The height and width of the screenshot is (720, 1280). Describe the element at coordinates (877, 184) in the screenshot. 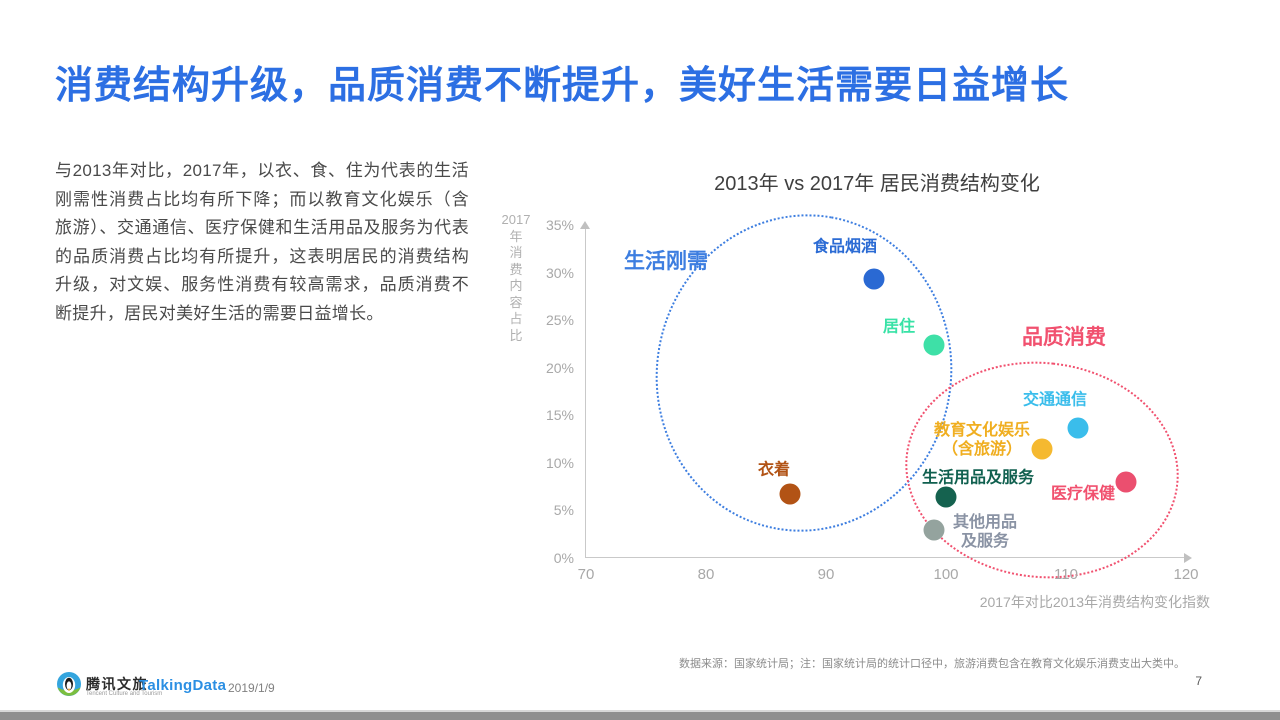

I see `chart-title: 2013年 vs 2017年 居民消费结构变化` at that location.